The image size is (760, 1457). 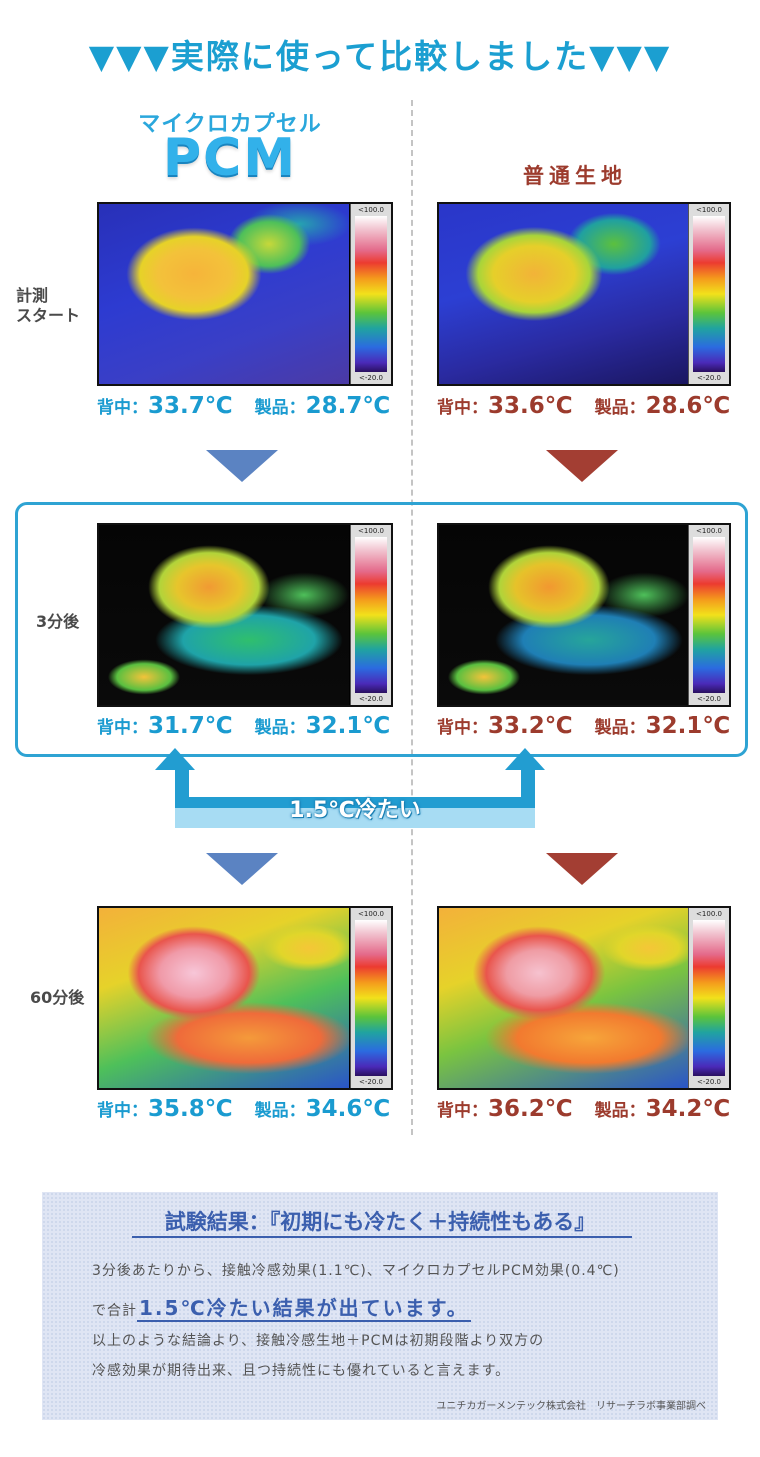 I want to click on product-temp: 34.6℃, so click(x=348, y=1109).